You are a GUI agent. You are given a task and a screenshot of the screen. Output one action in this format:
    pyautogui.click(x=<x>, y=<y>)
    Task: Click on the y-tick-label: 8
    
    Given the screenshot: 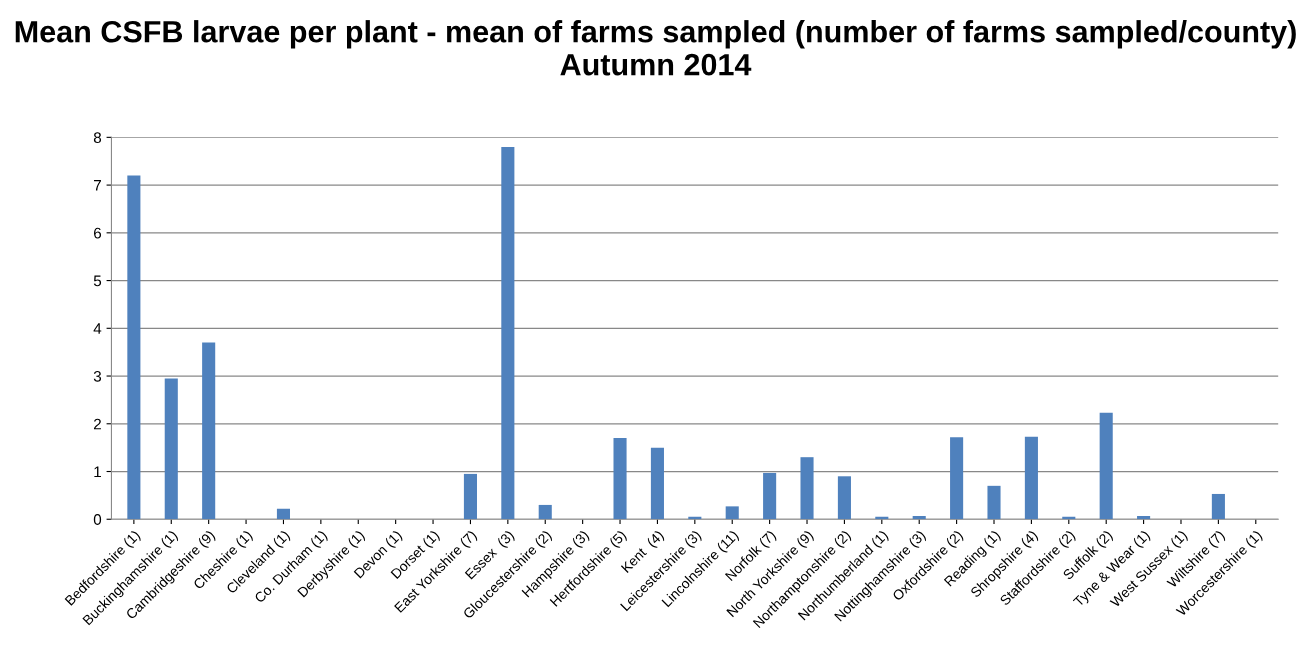 What is the action you would take?
    pyautogui.click(x=97, y=138)
    